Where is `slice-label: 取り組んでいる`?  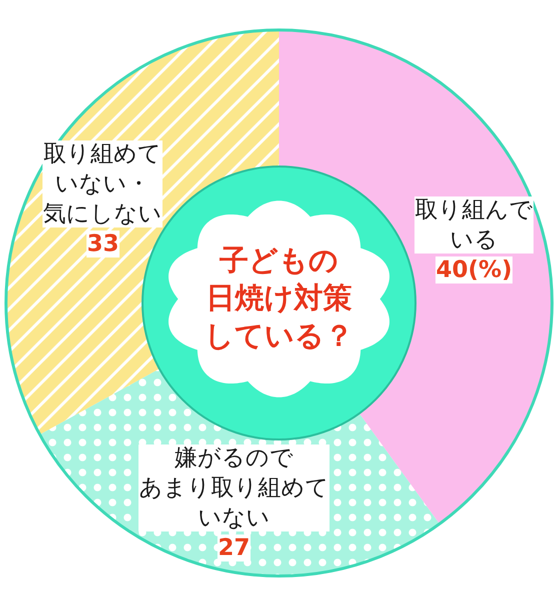 slice-label: 取り組んでいる is located at coordinates (474, 225).